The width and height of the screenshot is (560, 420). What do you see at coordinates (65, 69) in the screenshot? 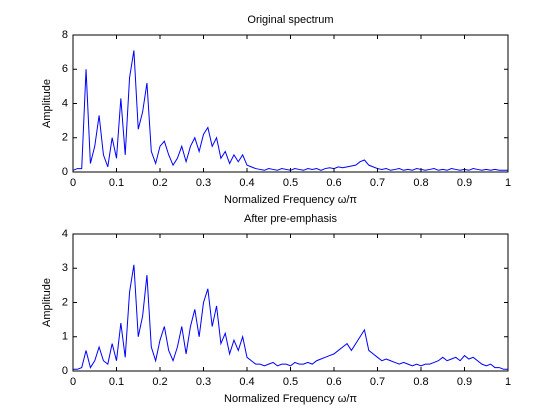
I see `y-tick-label: 6` at bounding box center [65, 69].